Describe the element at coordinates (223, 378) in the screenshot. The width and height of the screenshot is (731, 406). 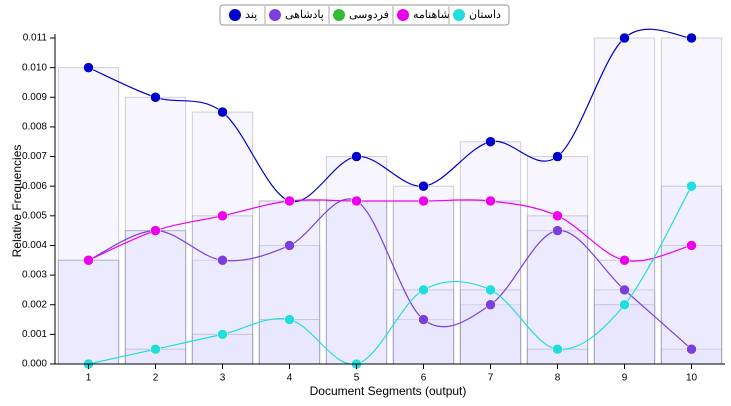
I see `x-tick-label: 3` at that location.